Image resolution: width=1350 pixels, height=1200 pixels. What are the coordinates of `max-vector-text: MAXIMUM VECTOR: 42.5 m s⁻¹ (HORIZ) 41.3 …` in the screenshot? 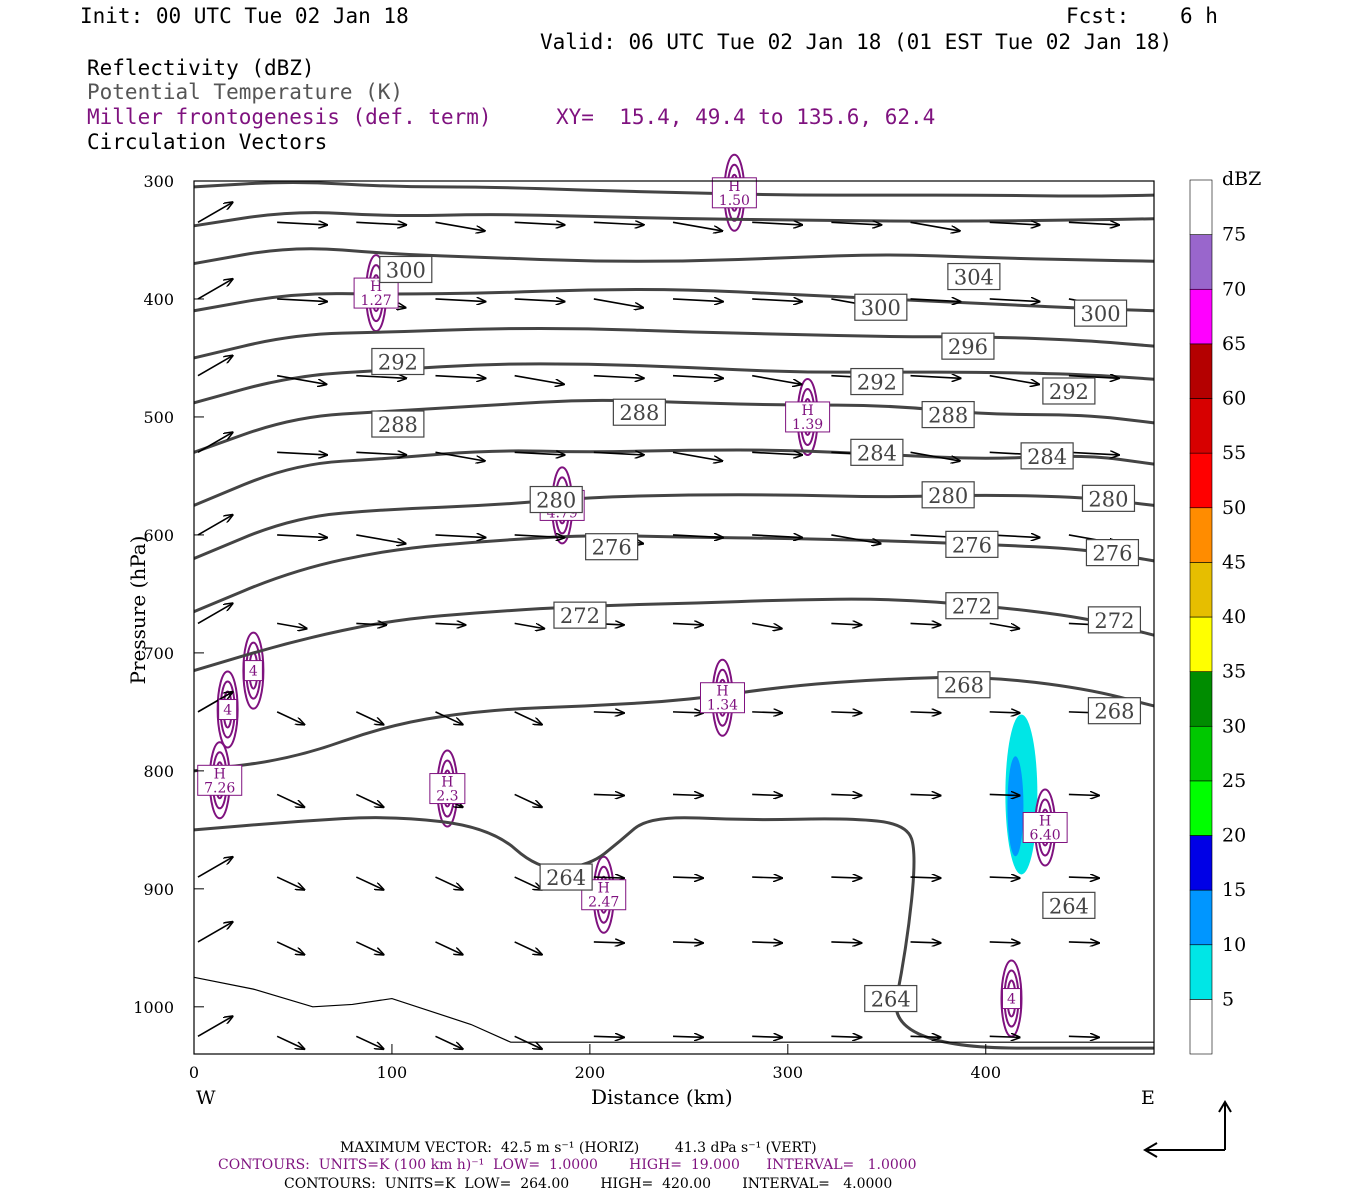 It's located at (578, 1148).